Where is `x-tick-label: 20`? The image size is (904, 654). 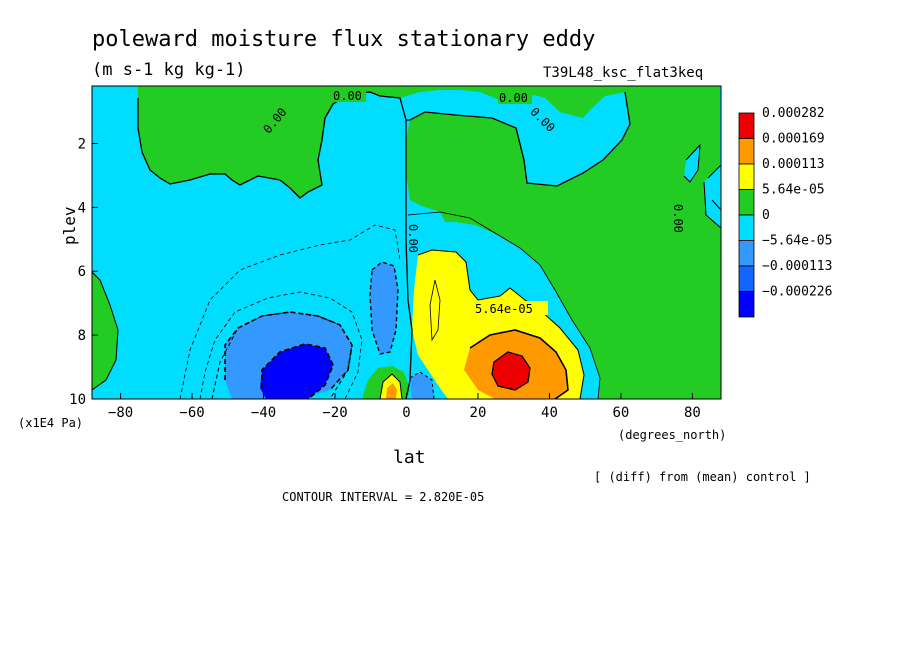
x-tick-label: 20 is located at coordinates (478, 413).